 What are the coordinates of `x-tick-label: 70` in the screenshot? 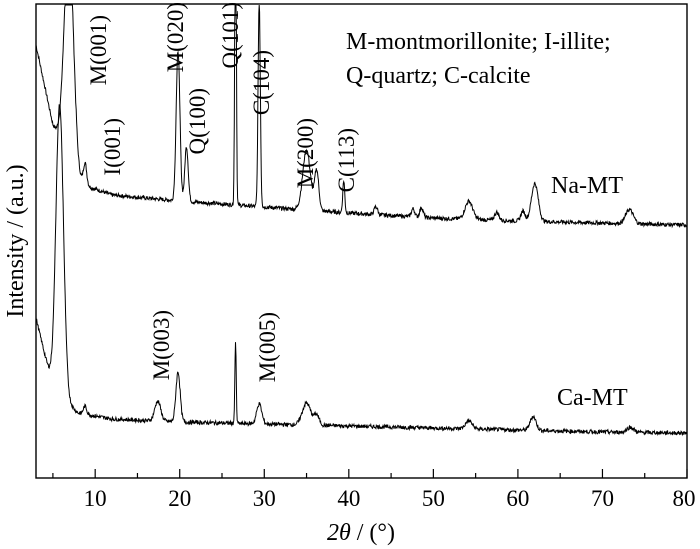 It's located at (602, 498).